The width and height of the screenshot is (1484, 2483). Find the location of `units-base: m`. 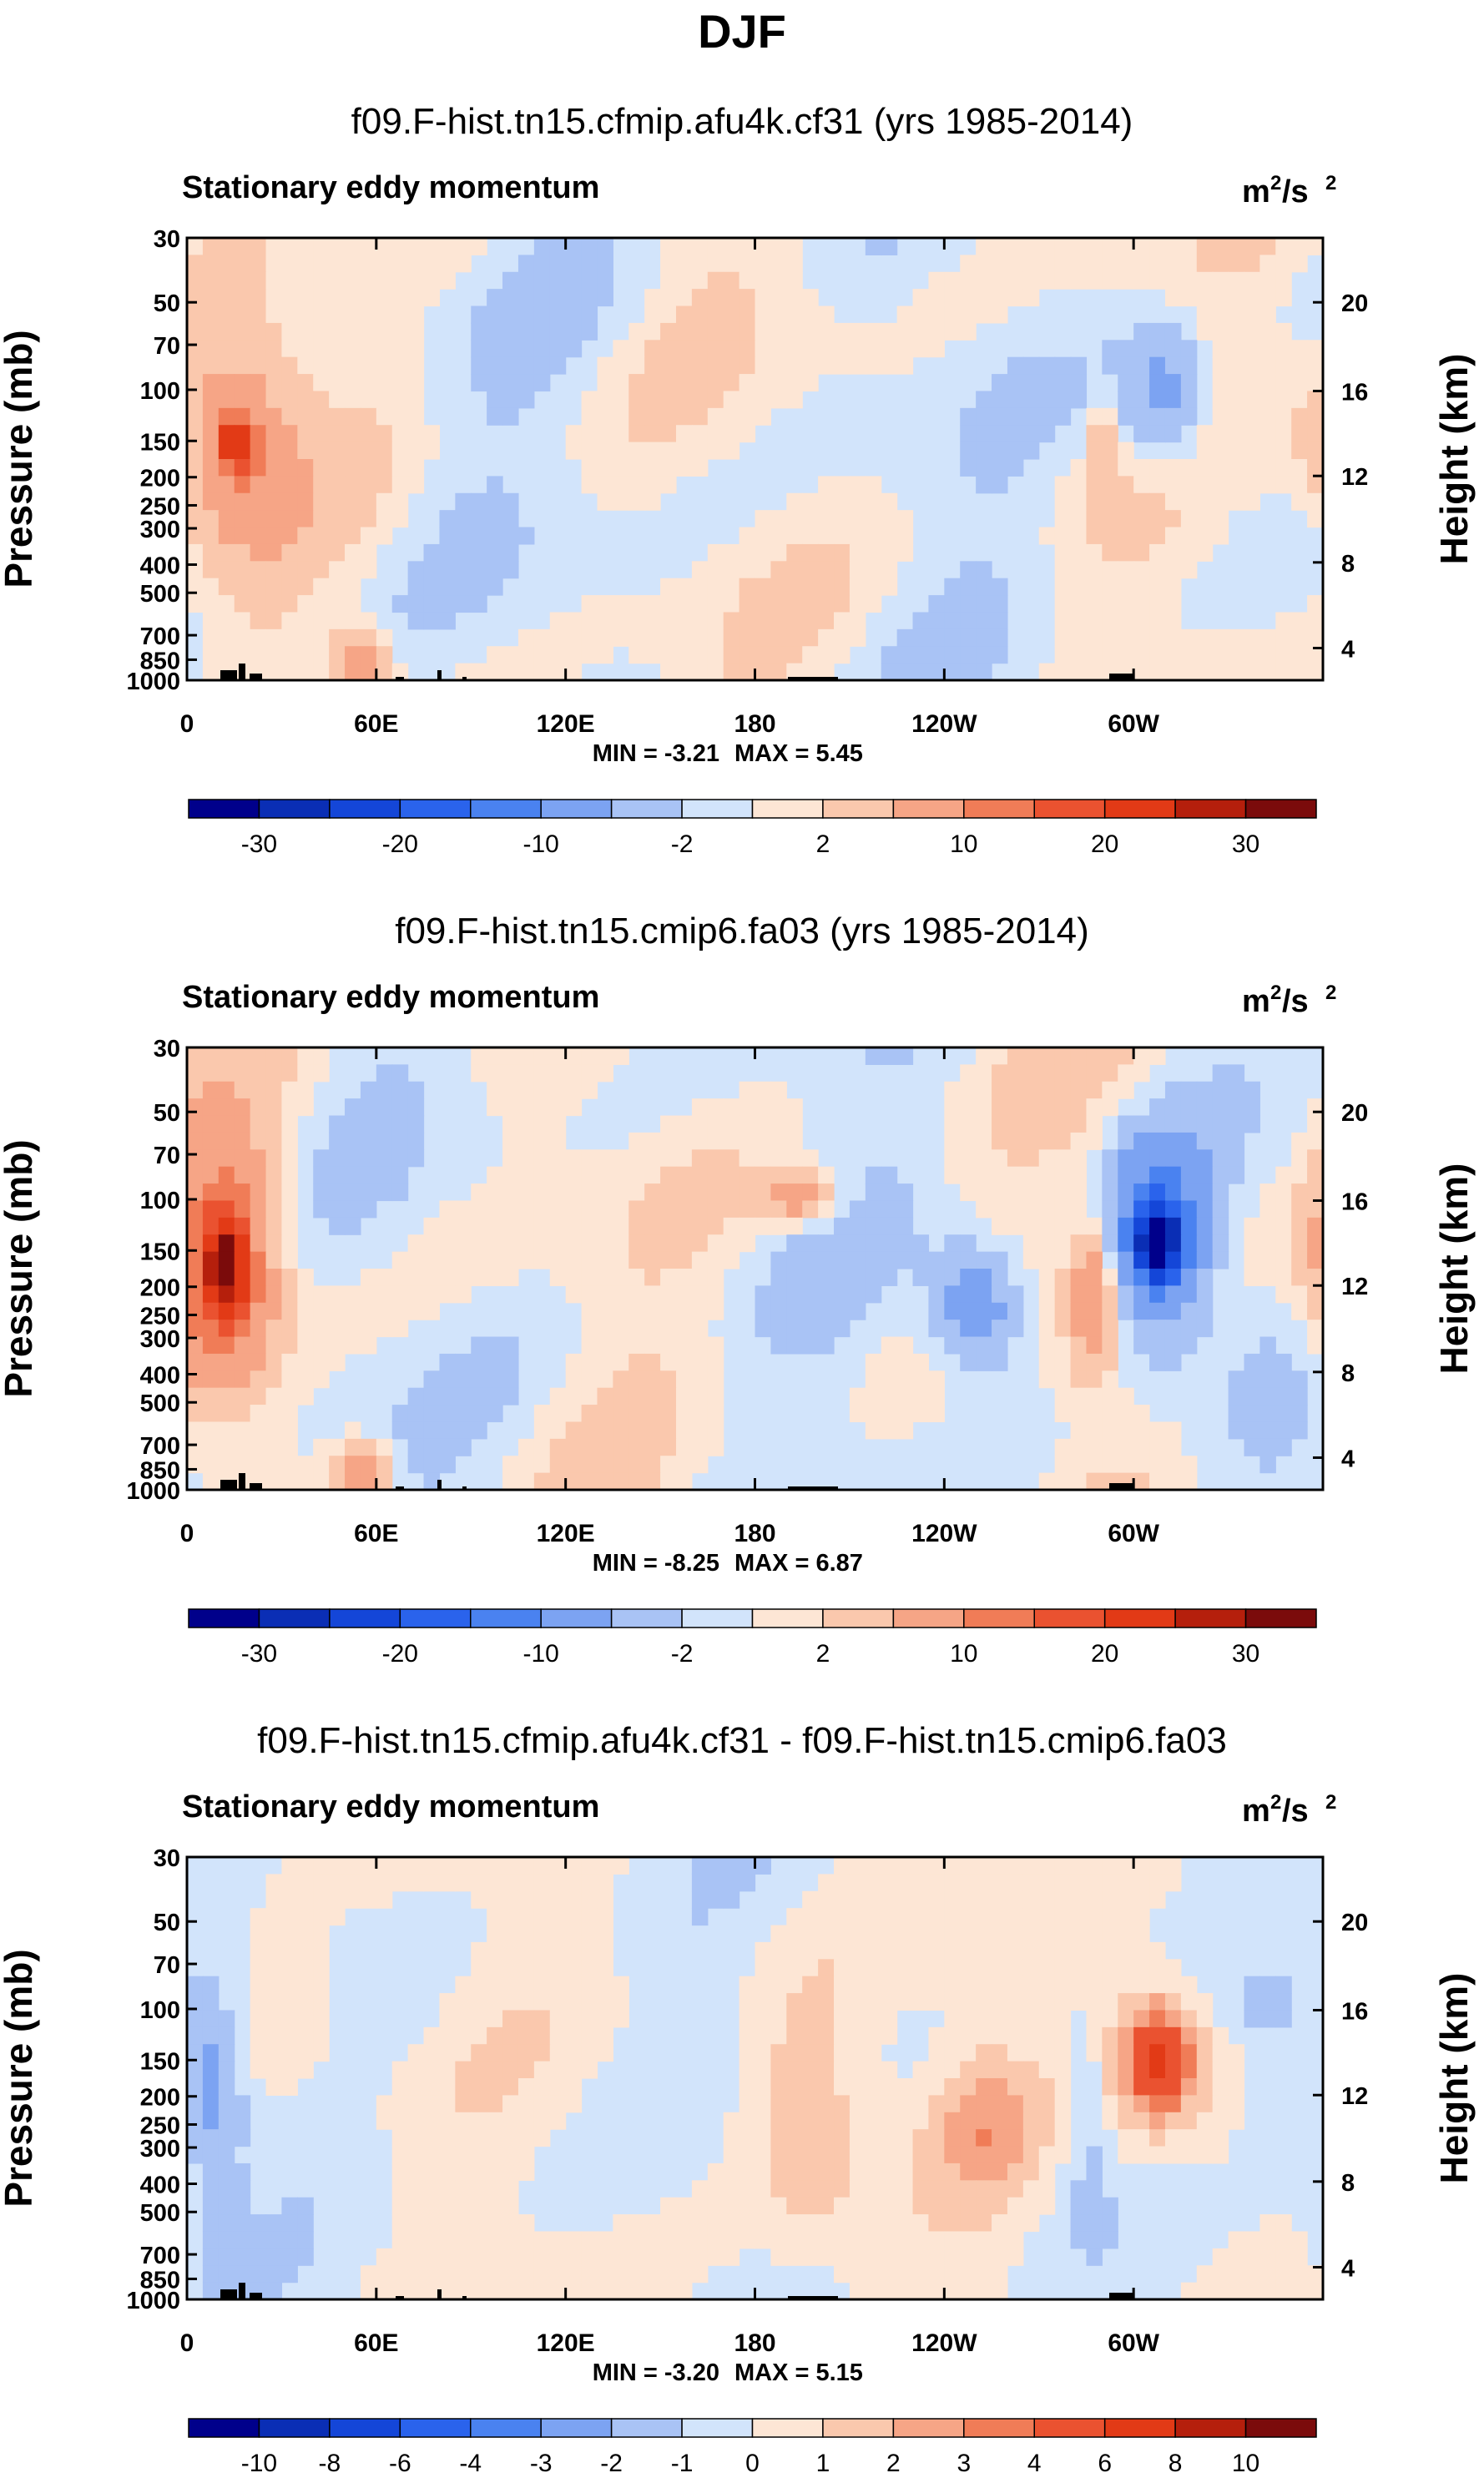

units-base: m is located at coordinates (1256, 192).